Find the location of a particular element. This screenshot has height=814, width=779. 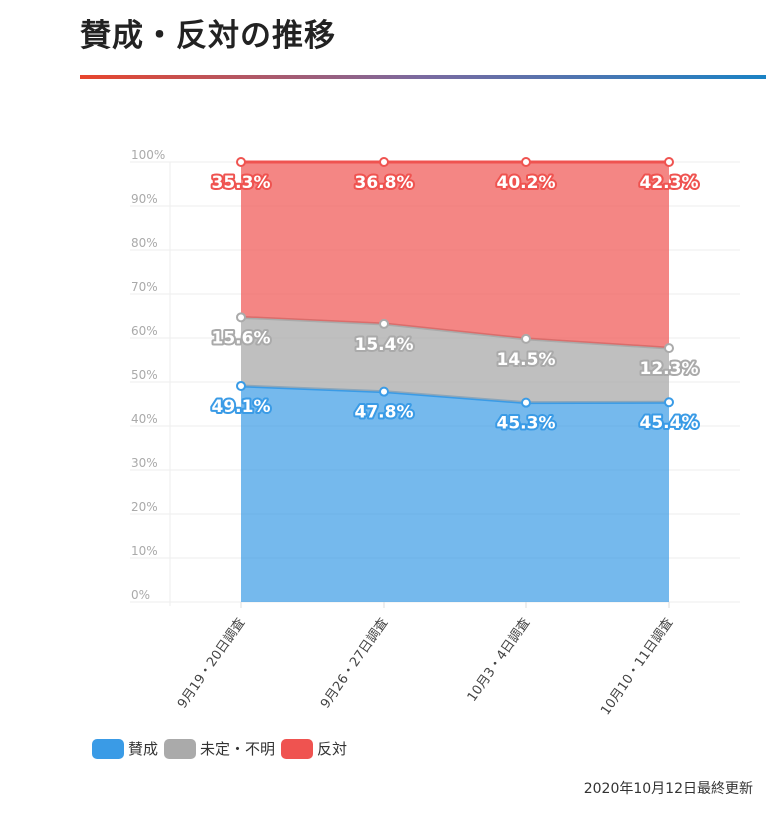

y-tick-label: 90% is located at coordinates (144, 199).